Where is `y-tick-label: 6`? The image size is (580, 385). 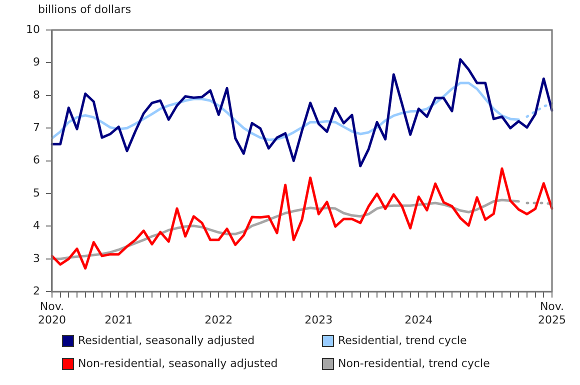
y-tick-label: 6 is located at coordinates (36, 160).